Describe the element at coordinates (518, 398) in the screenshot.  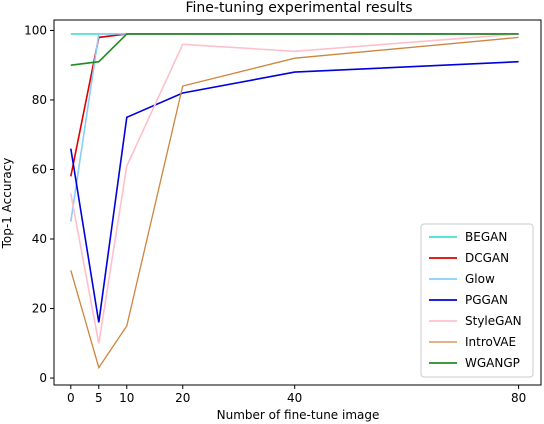
I see `x-tick-label: 80` at that location.